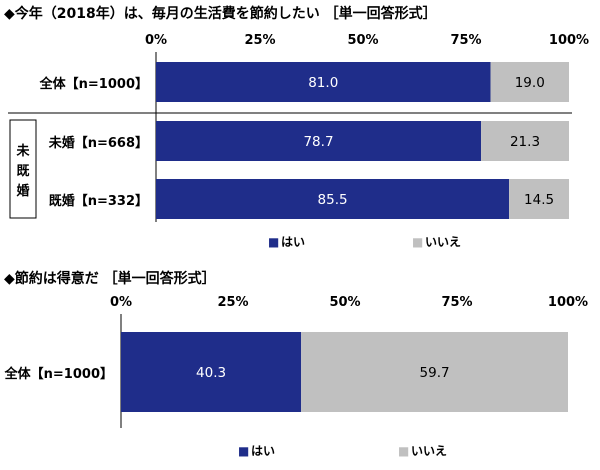 The height and width of the screenshot is (470, 600). I want to click on chart-2-tick-100: 100%, so click(568, 302).